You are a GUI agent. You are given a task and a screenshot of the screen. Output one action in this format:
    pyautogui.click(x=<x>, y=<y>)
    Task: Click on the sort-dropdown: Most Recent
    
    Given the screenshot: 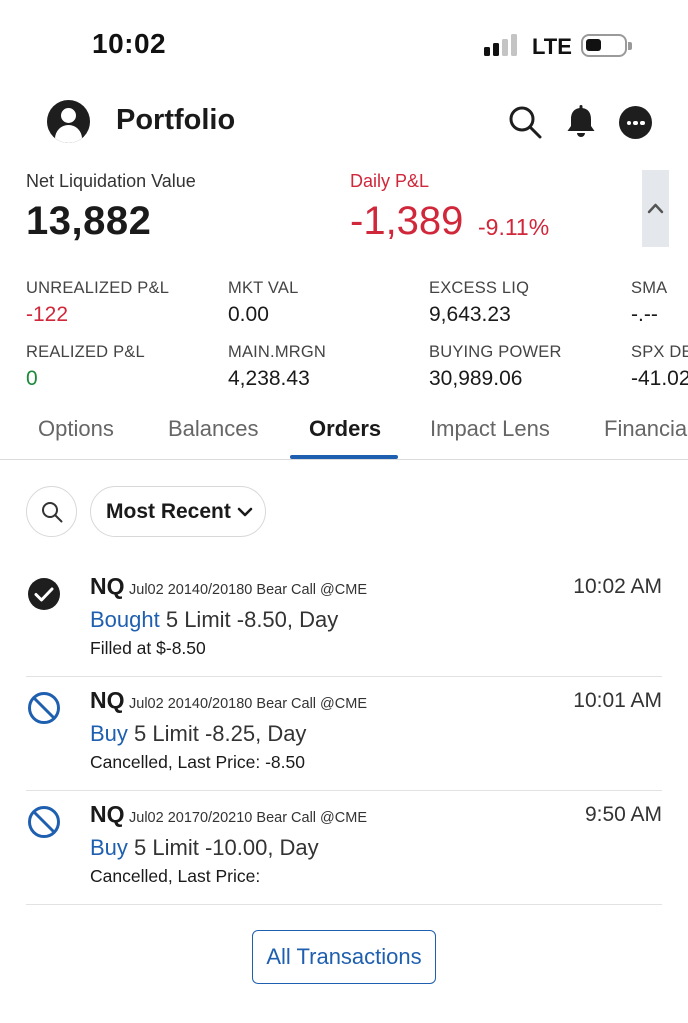 What is the action you would take?
    pyautogui.click(x=178, y=511)
    